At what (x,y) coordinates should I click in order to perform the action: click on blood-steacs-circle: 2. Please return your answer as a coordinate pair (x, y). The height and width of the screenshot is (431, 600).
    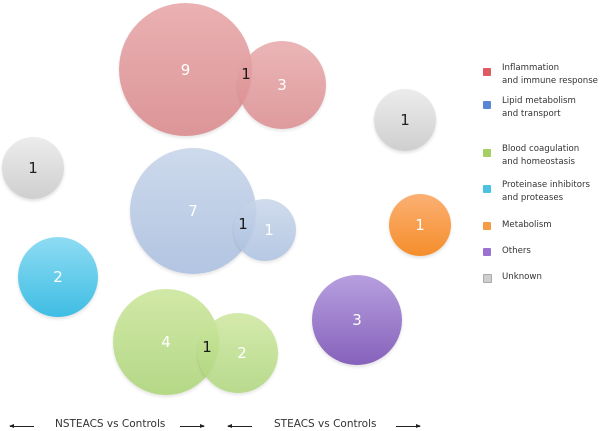
    Looking at the image, I should click on (238, 353).